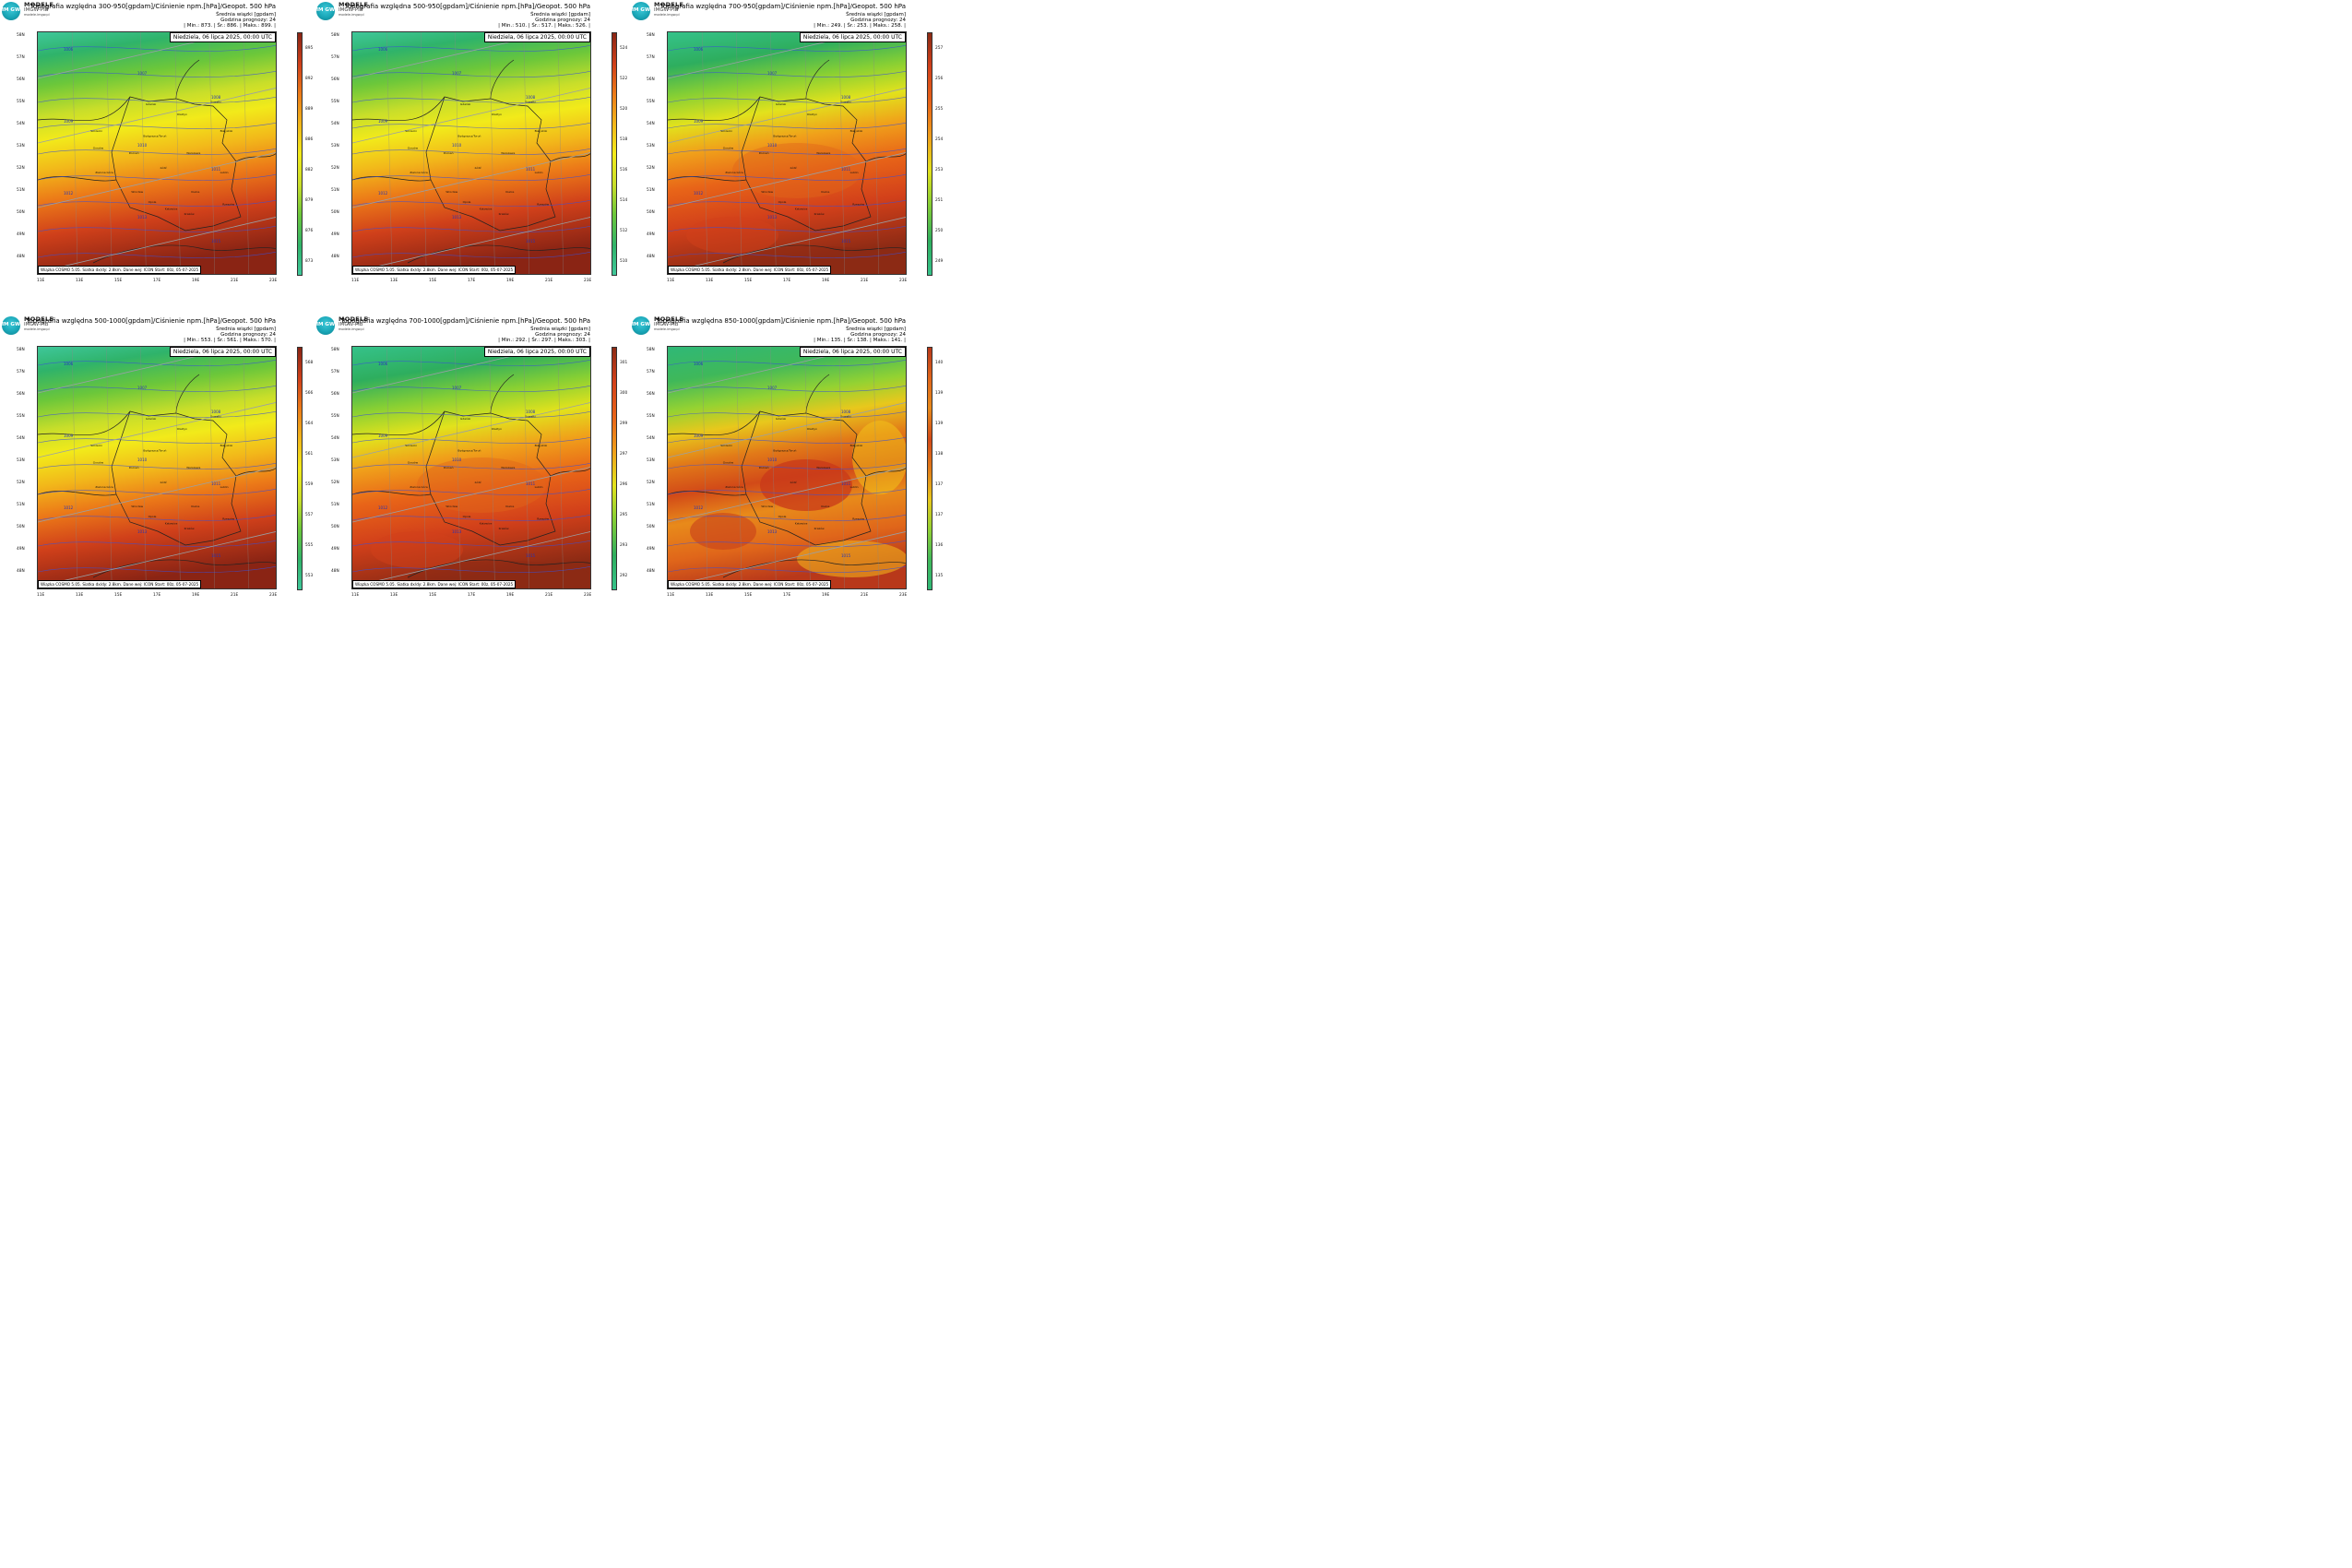 The image size is (2352, 1568). What do you see at coordinates (21, 190) in the screenshot?
I see `latitude-label: 51N` at bounding box center [21, 190].